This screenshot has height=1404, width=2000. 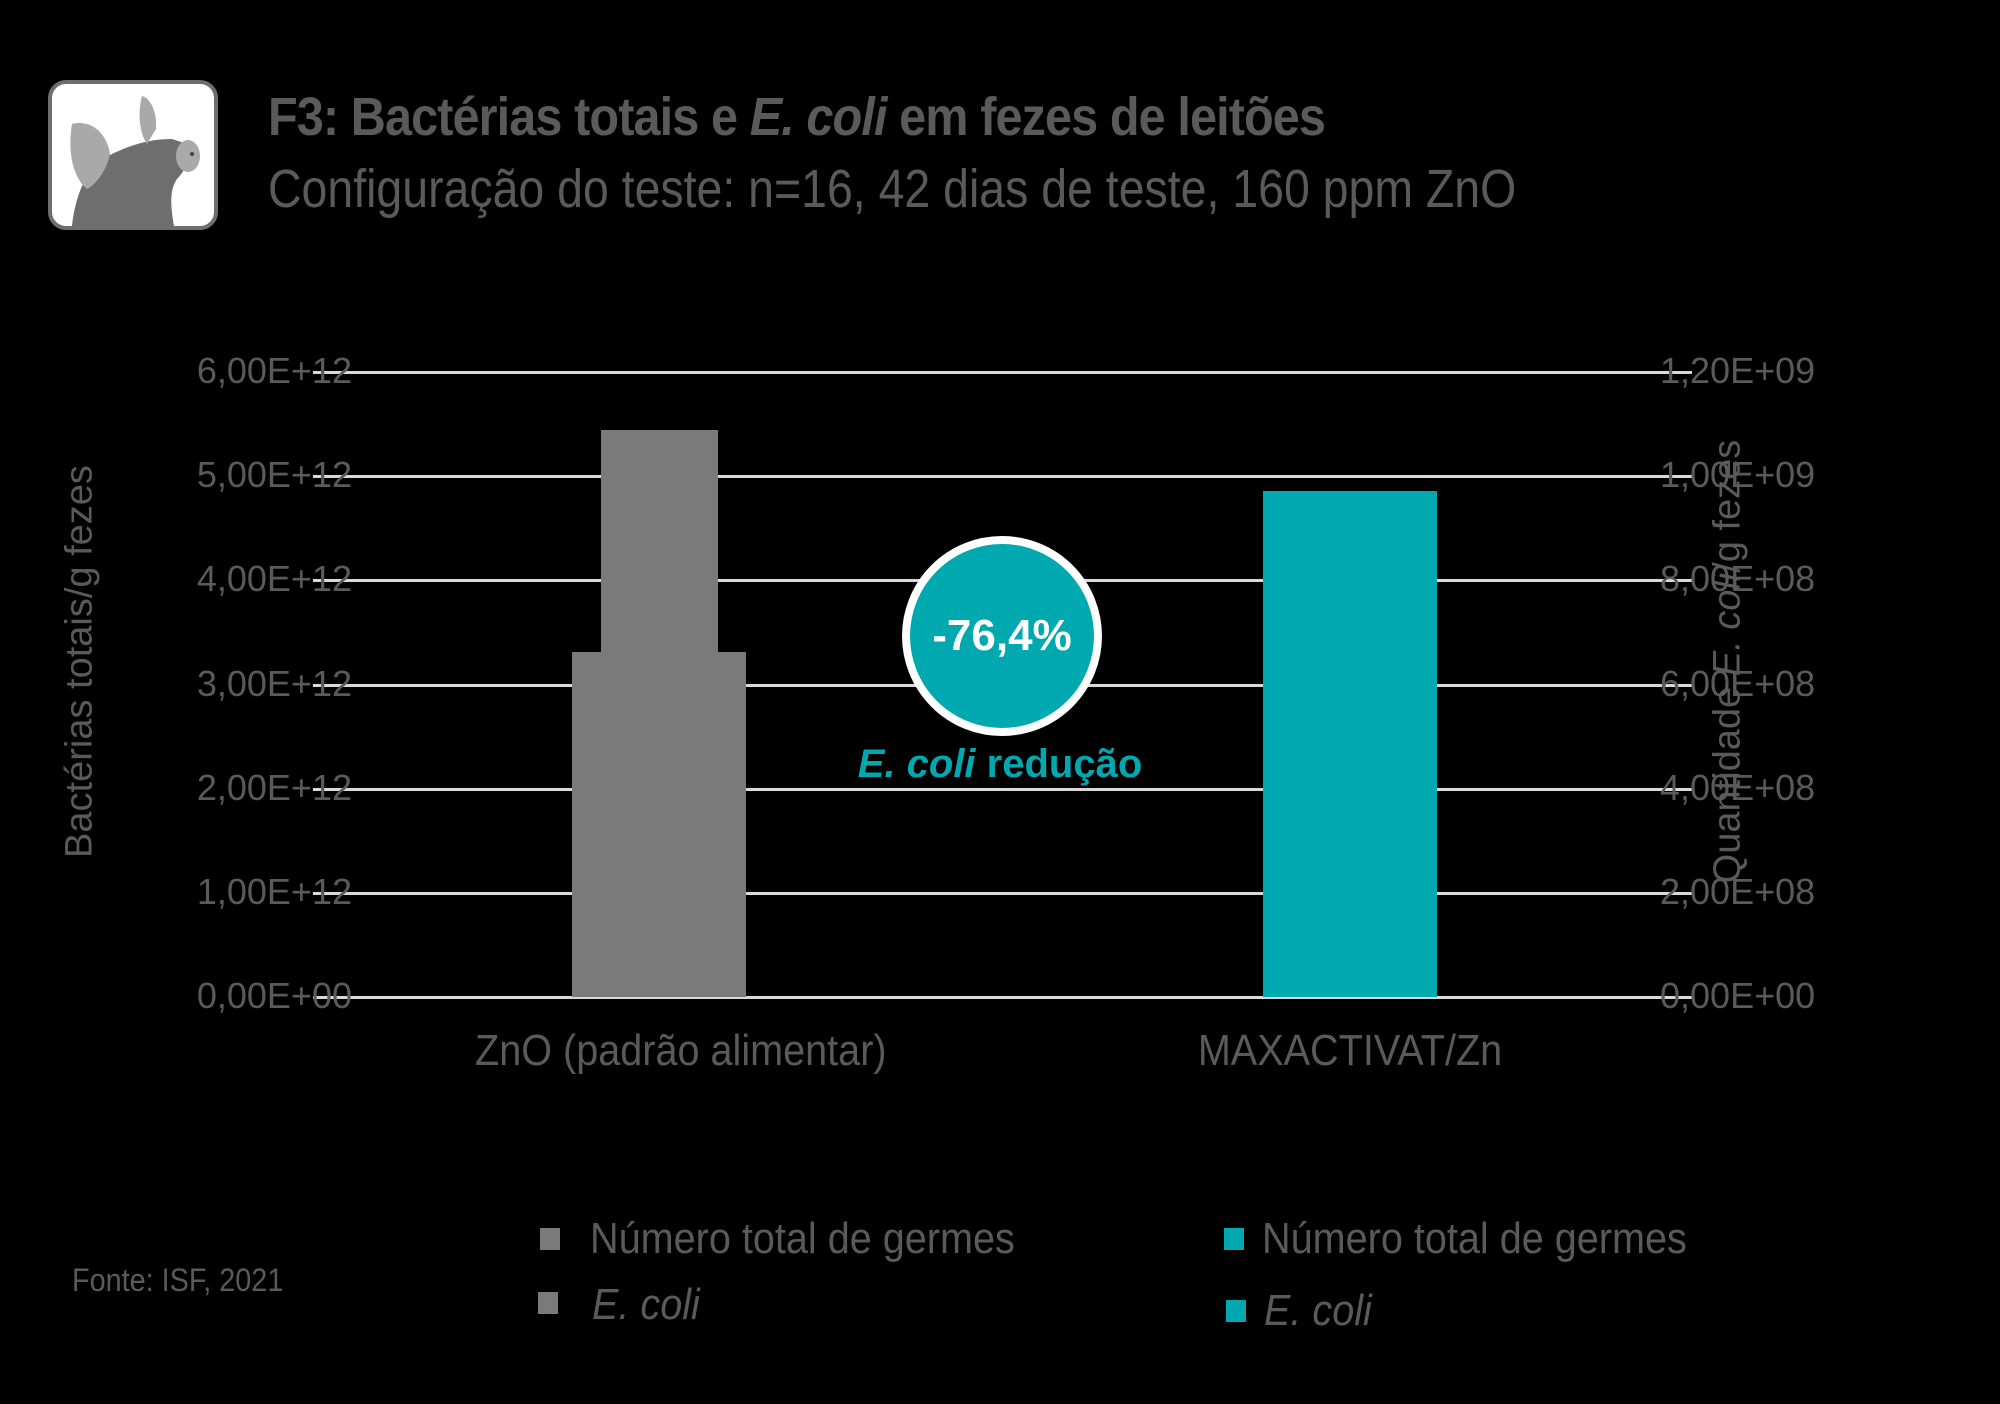 What do you see at coordinates (681, 1050) in the screenshot?
I see `category-label-zno: ZnO (padrão alimentar)` at bounding box center [681, 1050].